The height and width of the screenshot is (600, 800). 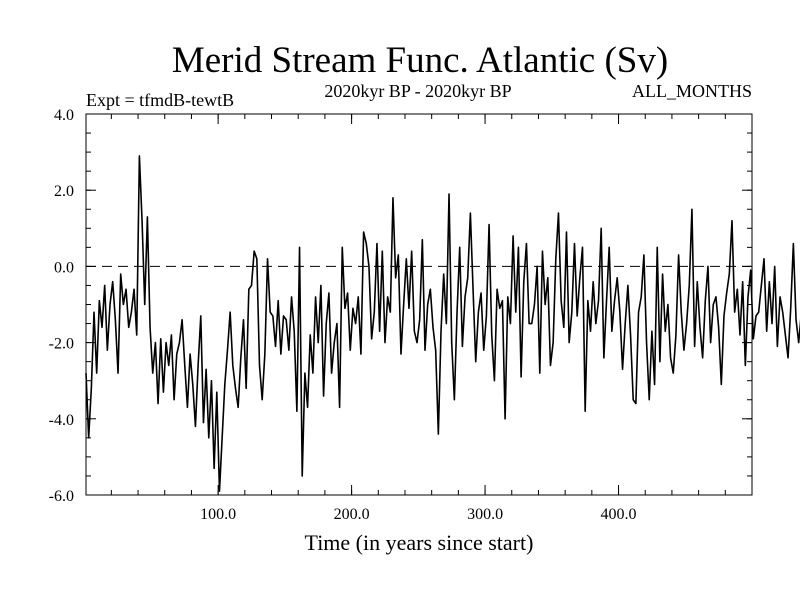 I want to click on y-tick-label: -4.0, so click(x=61, y=420).